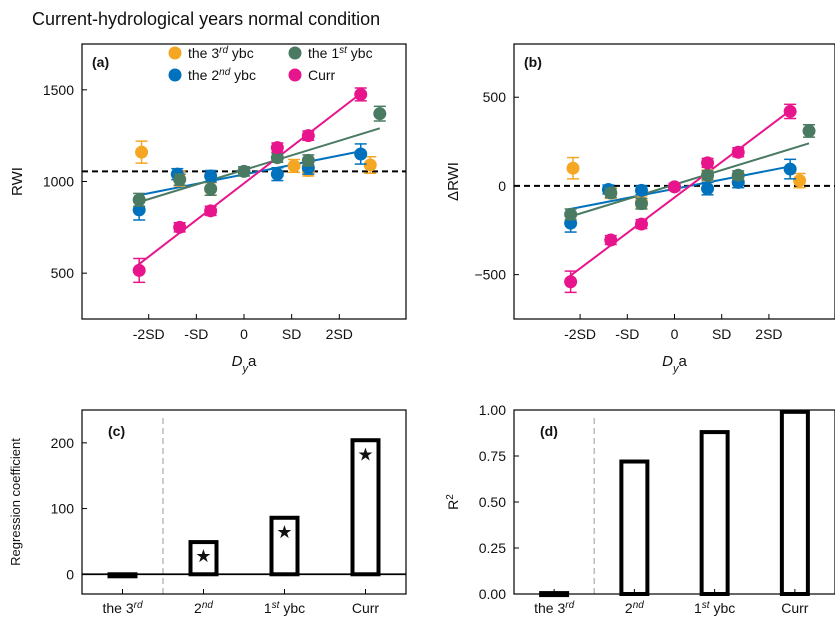 This screenshot has width=835, height=617. Describe the element at coordinates (492, 594) in the screenshot. I see `y-tick-label: 0.00` at that location.